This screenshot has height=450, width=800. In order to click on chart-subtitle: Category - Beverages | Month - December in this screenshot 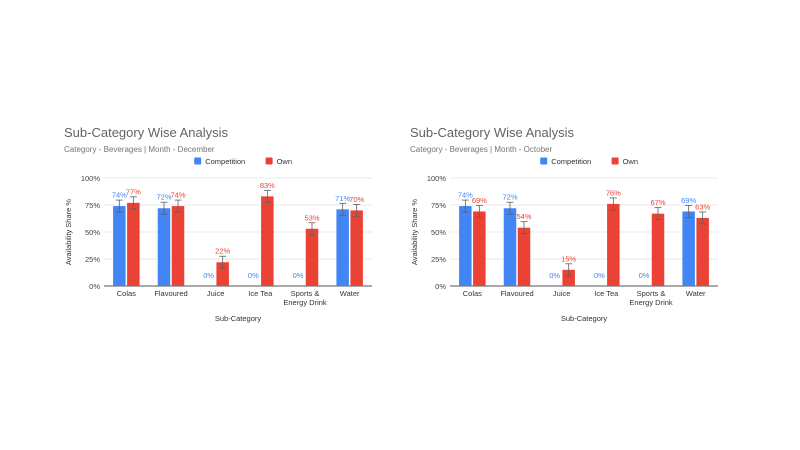, I will do `click(139, 149)`.